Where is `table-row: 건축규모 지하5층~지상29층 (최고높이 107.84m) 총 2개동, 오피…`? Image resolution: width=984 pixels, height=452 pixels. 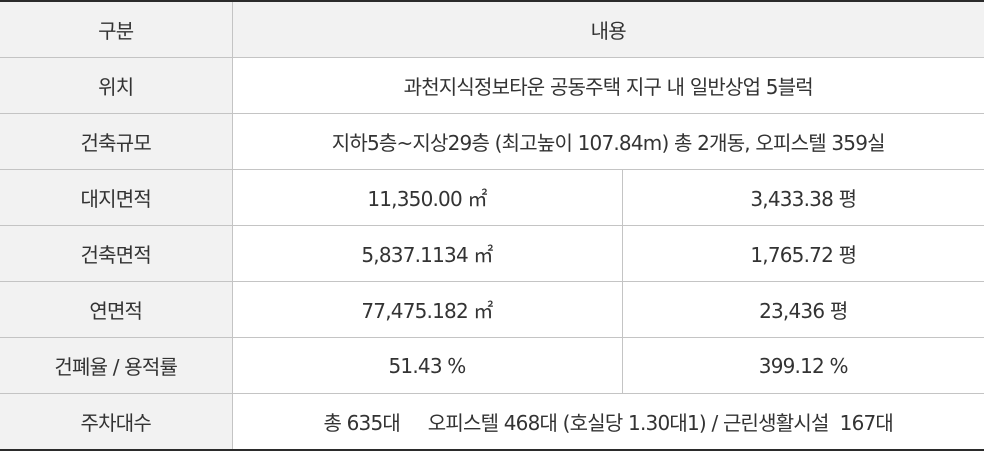
table-row: 건축규모 지하5층~지상29층 (최고높이 107.84m) 총 2개동, 오피… is located at coordinates (492, 141).